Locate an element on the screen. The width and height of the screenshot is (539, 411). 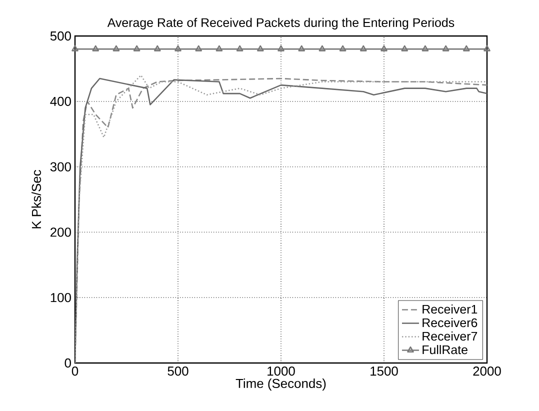
y-tick-label: 300 is located at coordinates (60, 167).